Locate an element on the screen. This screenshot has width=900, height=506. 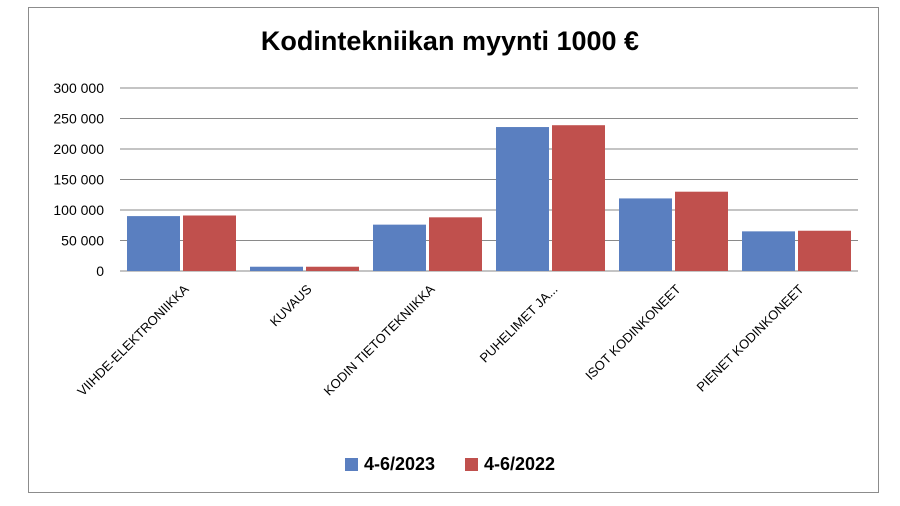
x-category-label: PIENET KODINKONEET is located at coordinates (750, 337).